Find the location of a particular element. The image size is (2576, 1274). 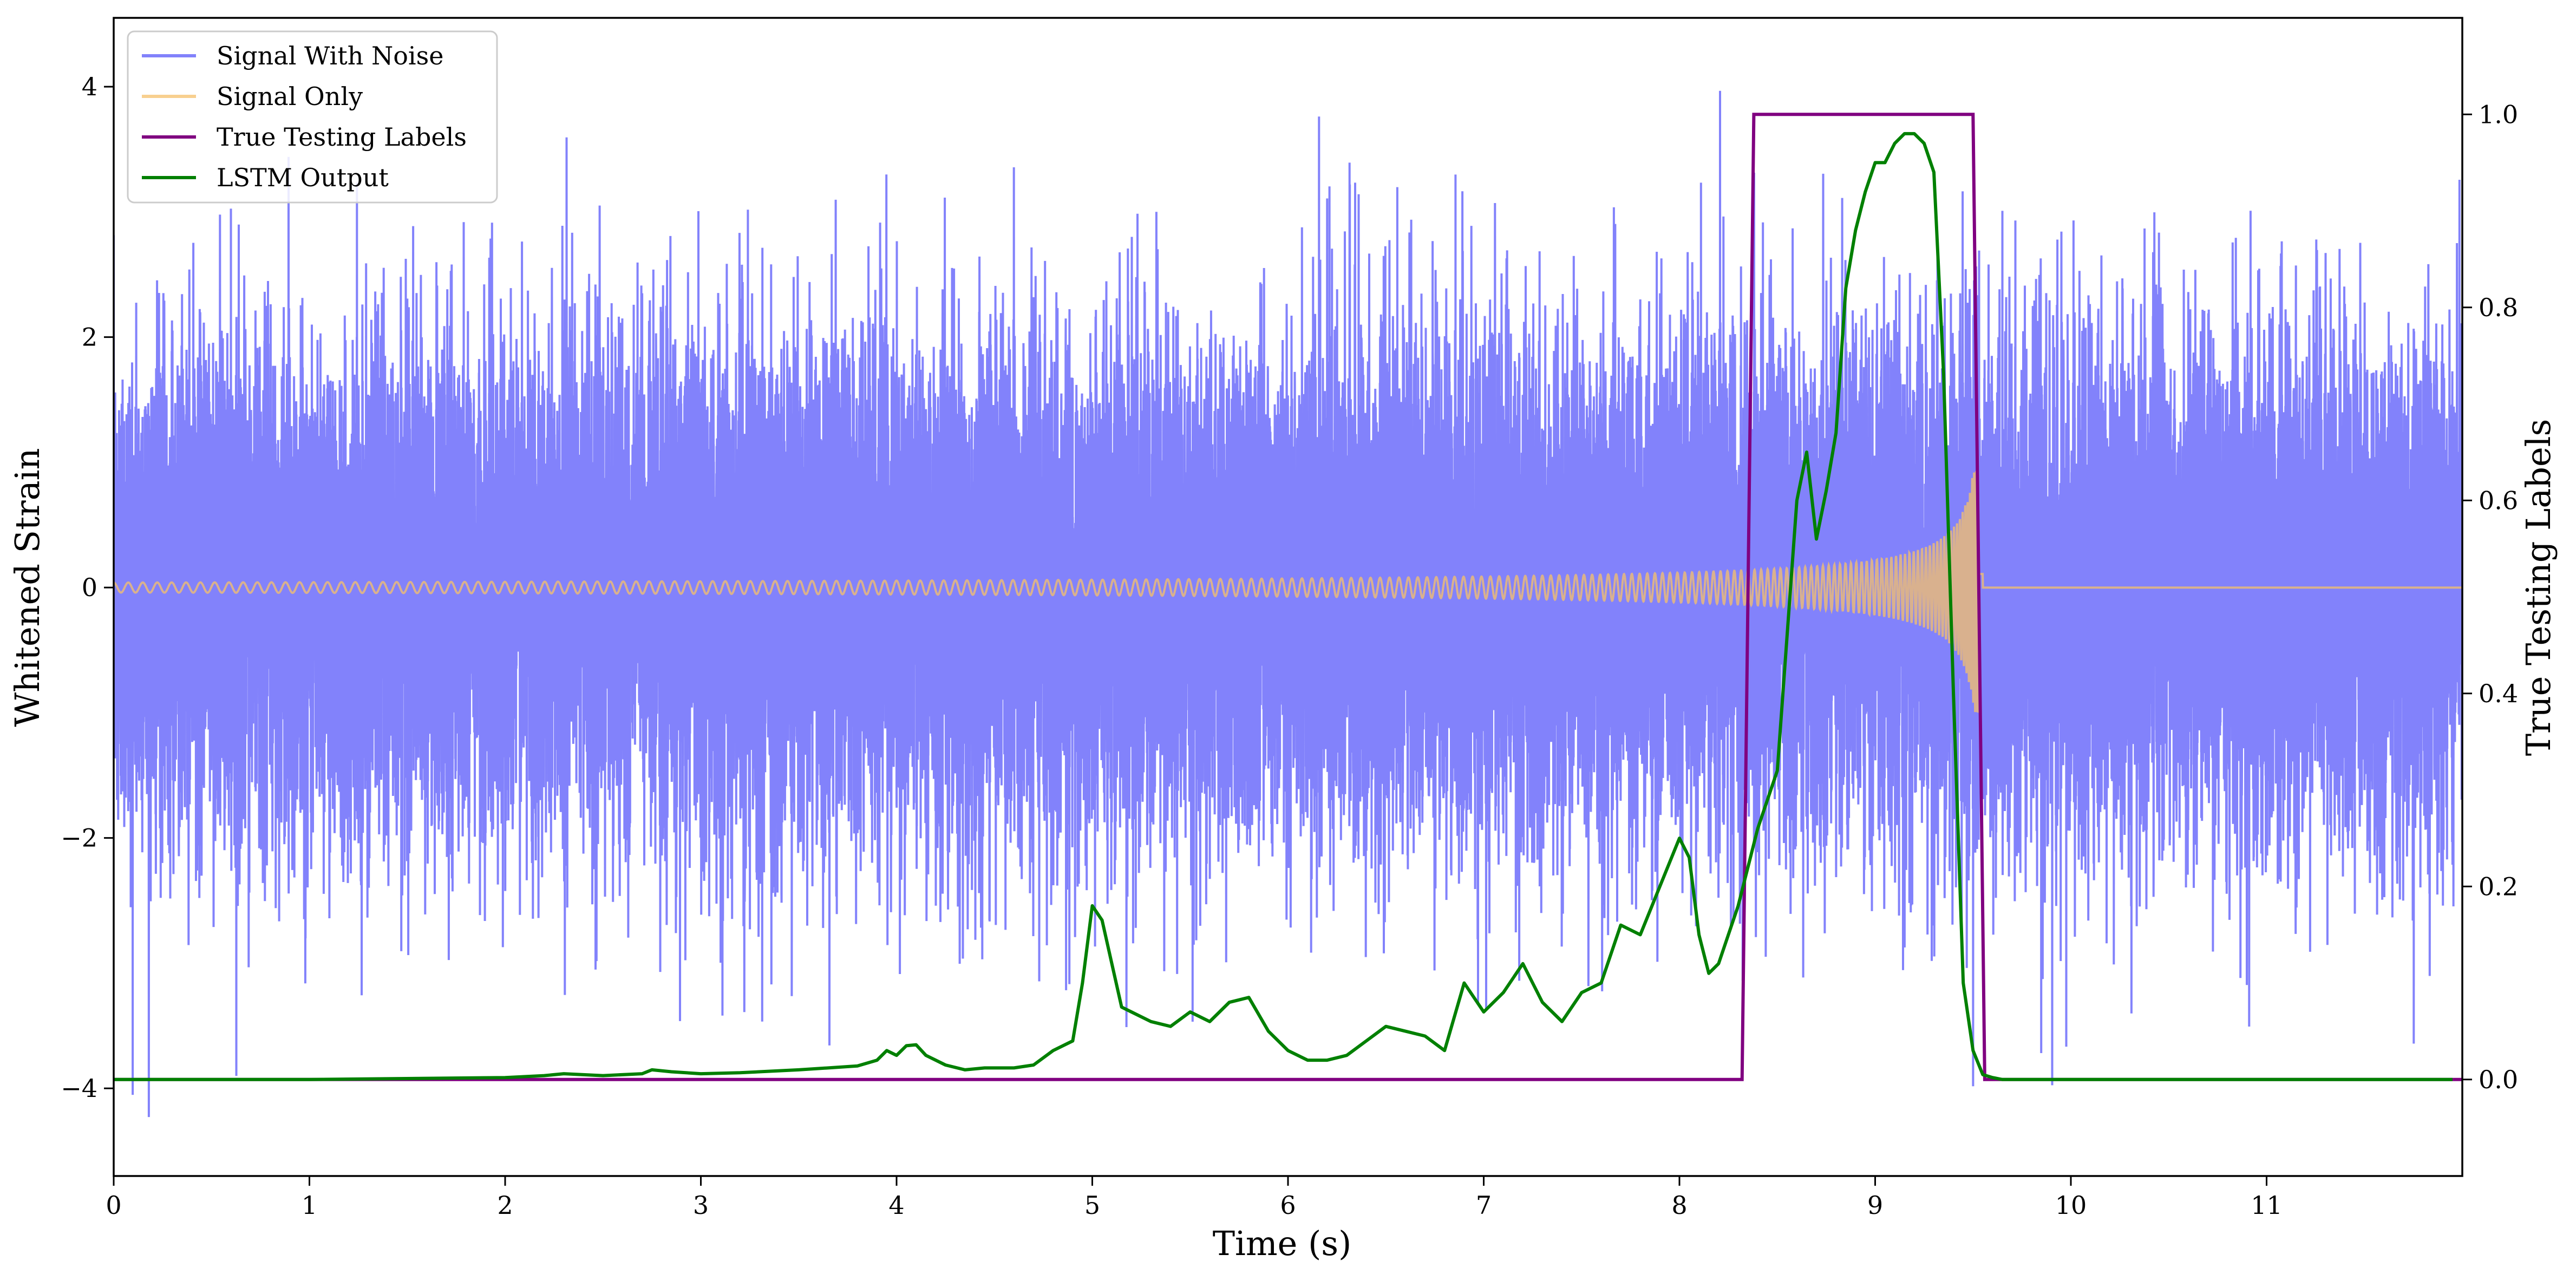

x-axis-label: Time (s) is located at coordinates (1282, 1243).